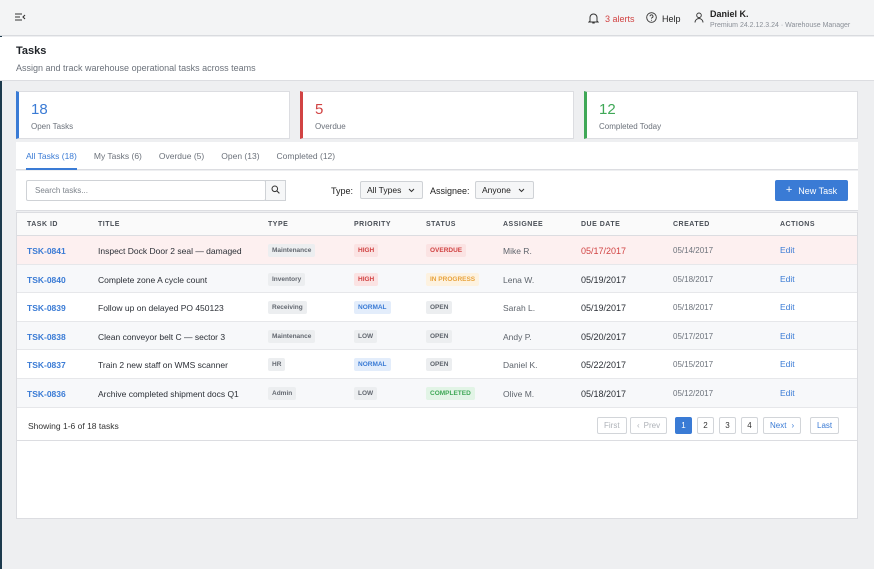 The image size is (874, 569). Describe the element at coordinates (46, 365) in the screenshot. I see `task-id-link: TSK-0837` at that location.